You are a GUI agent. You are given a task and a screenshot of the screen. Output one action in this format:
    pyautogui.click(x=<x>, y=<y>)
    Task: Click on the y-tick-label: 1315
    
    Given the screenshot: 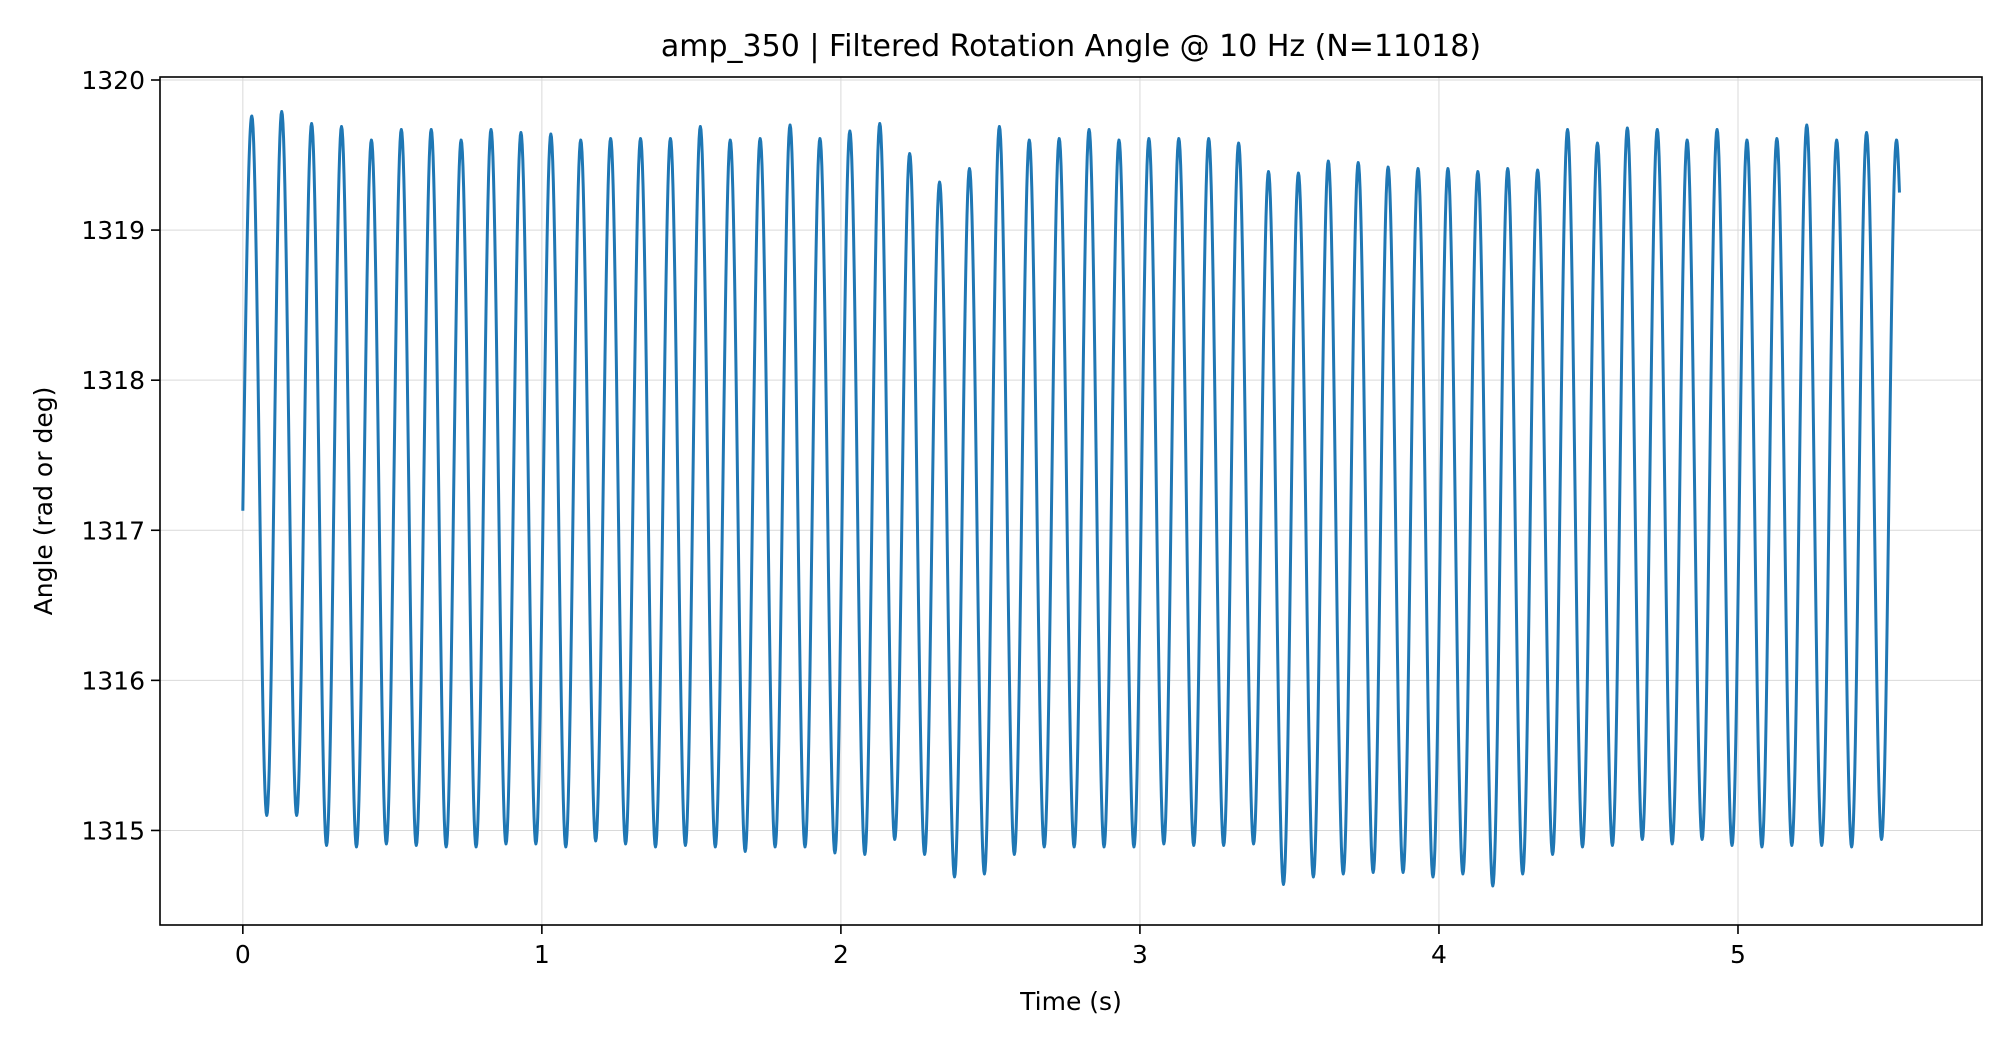 What is the action you would take?
    pyautogui.click(x=113, y=830)
    